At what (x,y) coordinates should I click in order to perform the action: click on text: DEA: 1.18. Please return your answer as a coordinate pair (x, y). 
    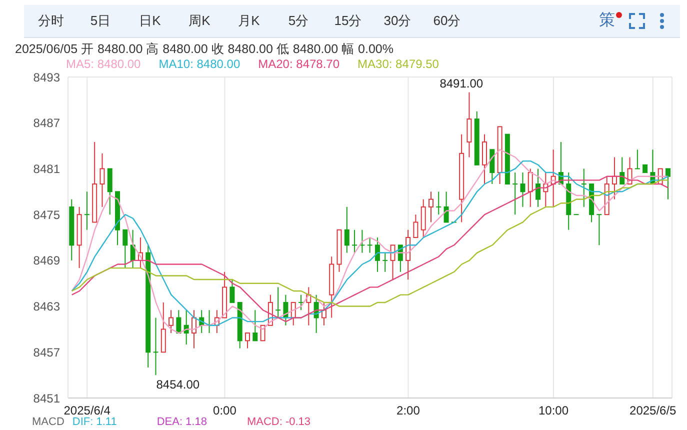
    Looking at the image, I should click on (181, 422).